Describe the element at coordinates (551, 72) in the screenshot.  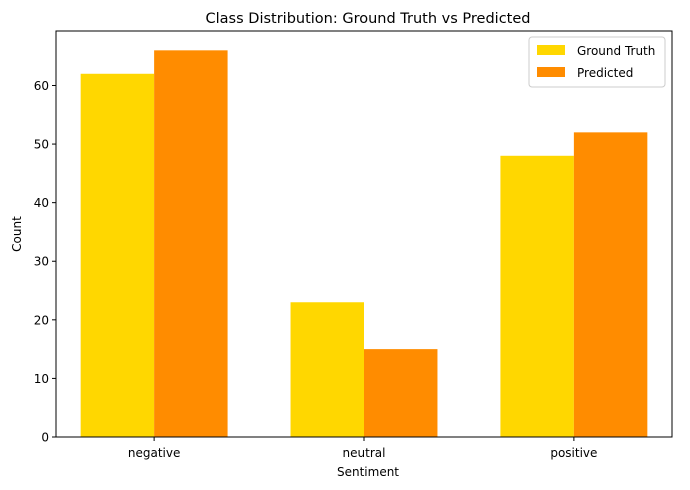
I see `legend-swatch-predicted` at that location.